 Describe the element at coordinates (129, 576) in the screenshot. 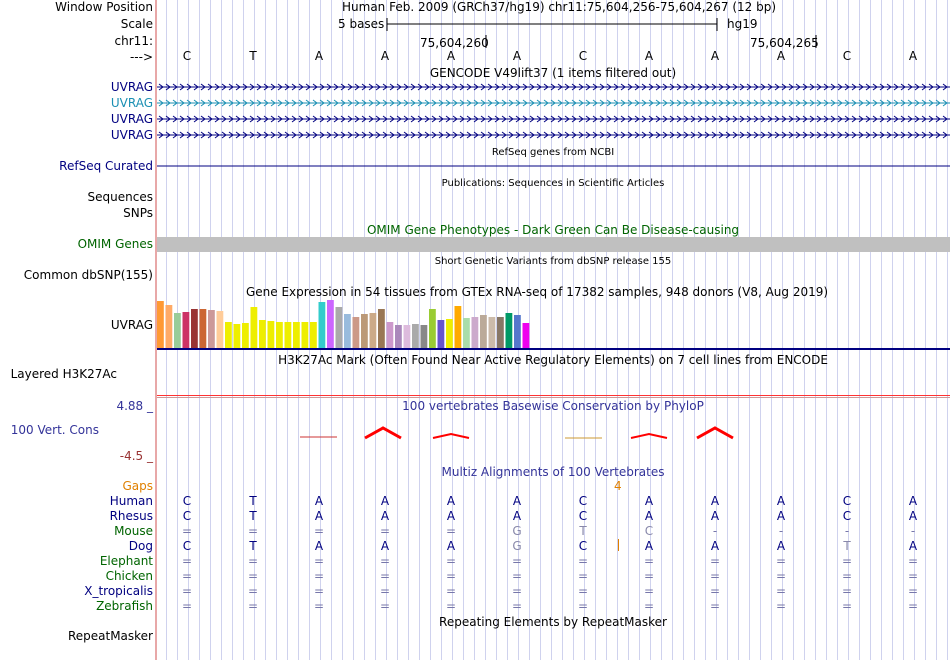

I see `species-label-chicken: Chicken` at that location.